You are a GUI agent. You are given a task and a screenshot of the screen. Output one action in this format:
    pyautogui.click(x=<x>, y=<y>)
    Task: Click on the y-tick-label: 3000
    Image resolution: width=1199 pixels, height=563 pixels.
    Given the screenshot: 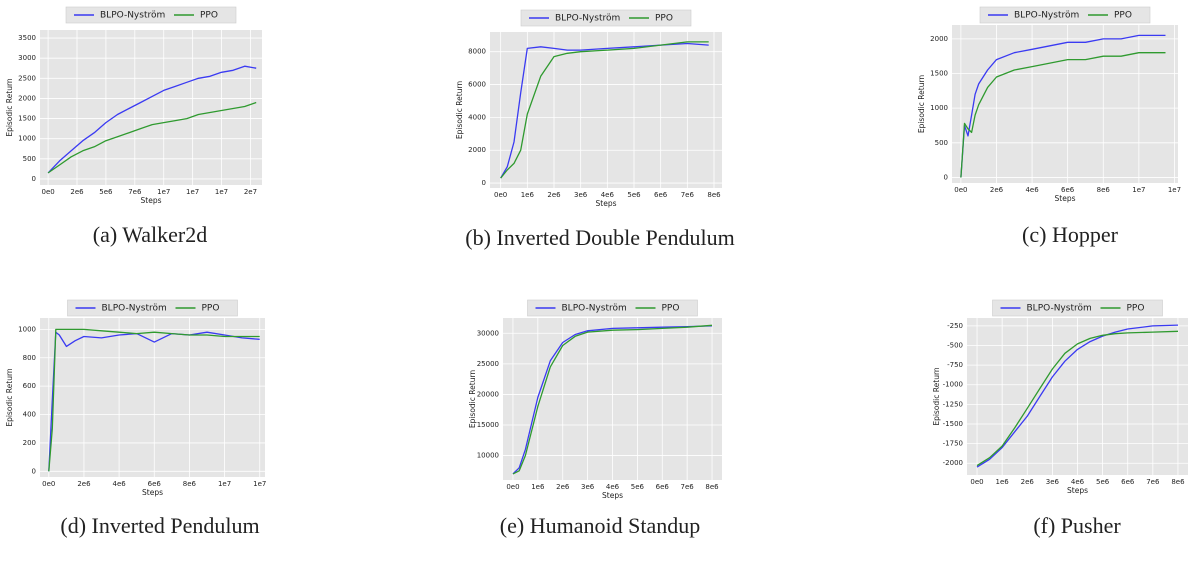 What is the action you would take?
    pyautogui.click(x=27, y=58)
    